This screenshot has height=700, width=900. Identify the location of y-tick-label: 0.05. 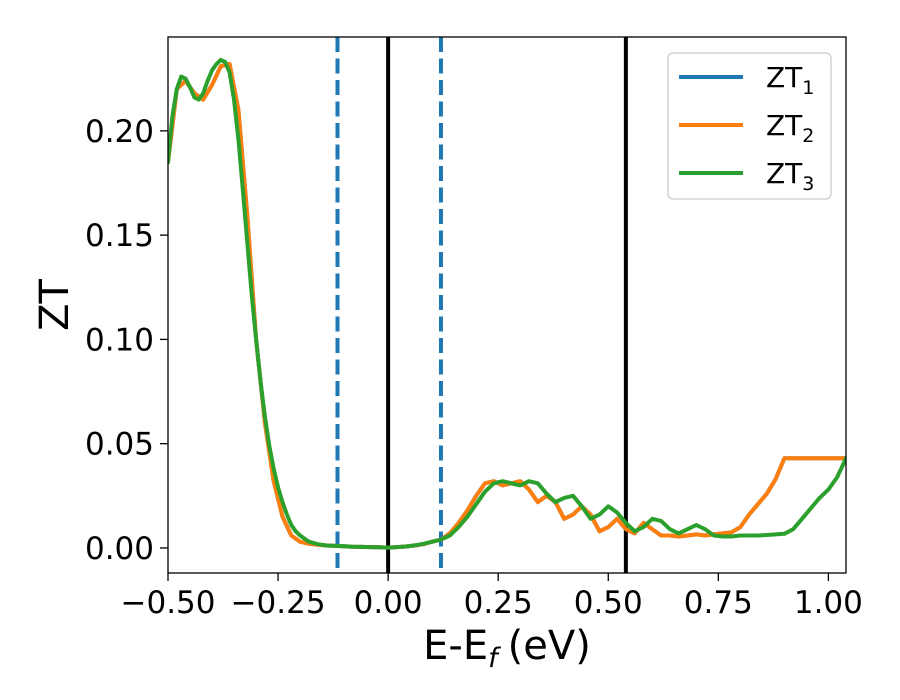
(119, 445).